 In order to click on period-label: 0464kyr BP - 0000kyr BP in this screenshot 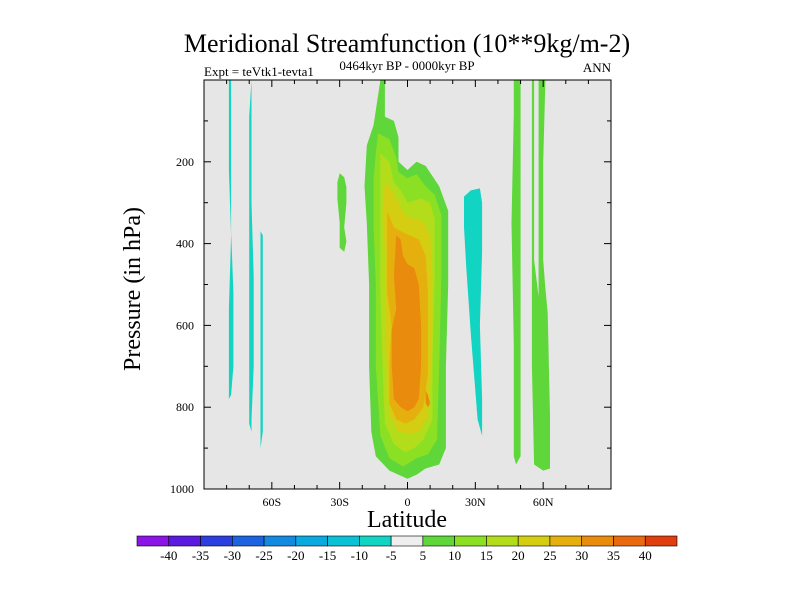, I will do `click(406, 65)`.